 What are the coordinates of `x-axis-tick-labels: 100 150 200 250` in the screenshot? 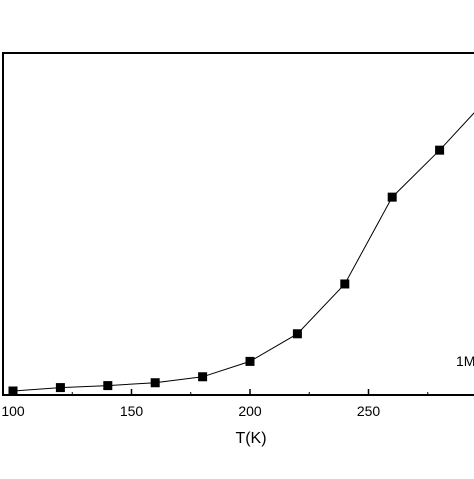 It's located at (190, 411).